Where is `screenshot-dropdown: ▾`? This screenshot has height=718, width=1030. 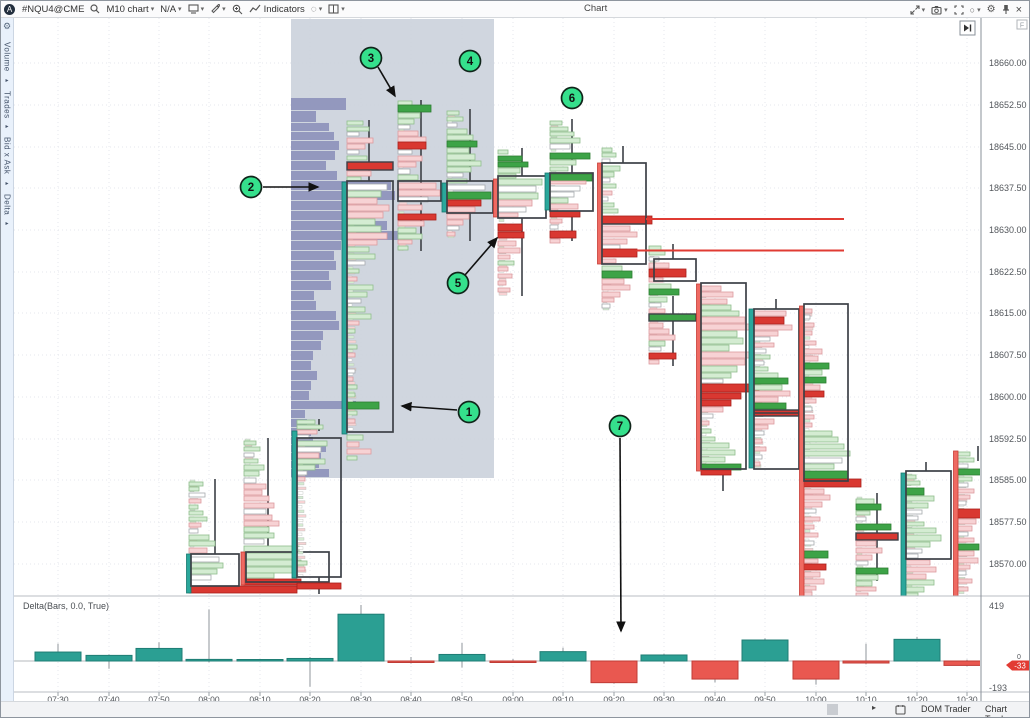 screenshot-dropdown: ▾ is located at coordinates (939, 10).